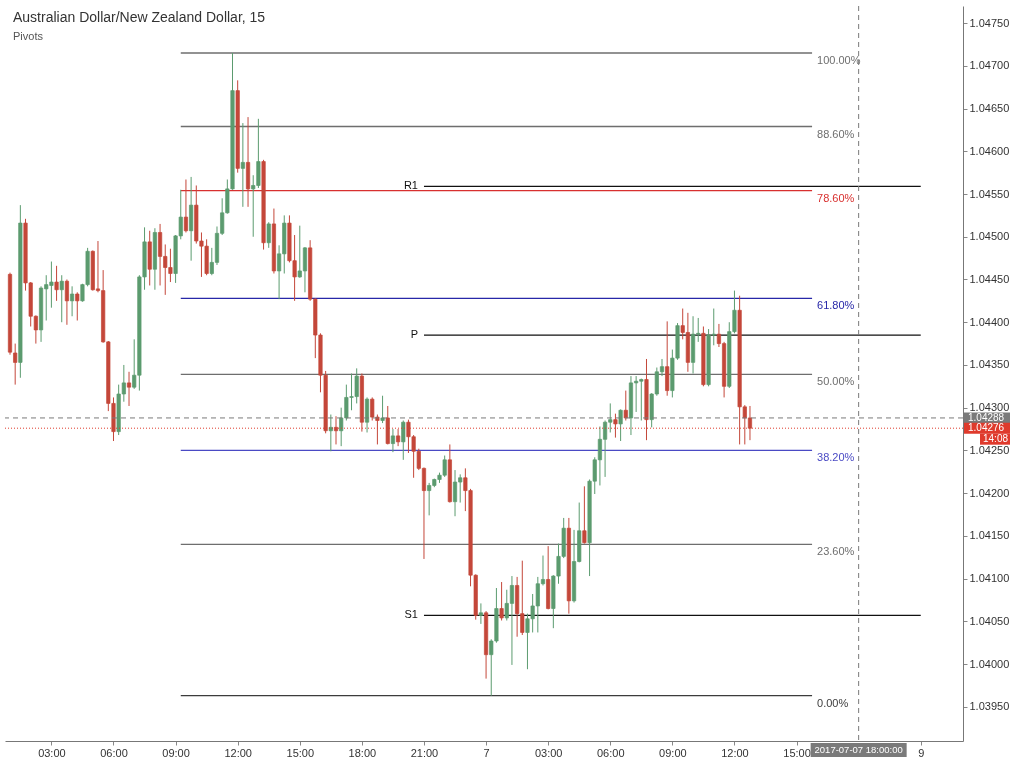 Image resolution: width=1024 pixels, height=767 pixels. Describe the element at coordinates (989, 364) in the screenshot. I see `y-tick-label: 1.04350` at that location.